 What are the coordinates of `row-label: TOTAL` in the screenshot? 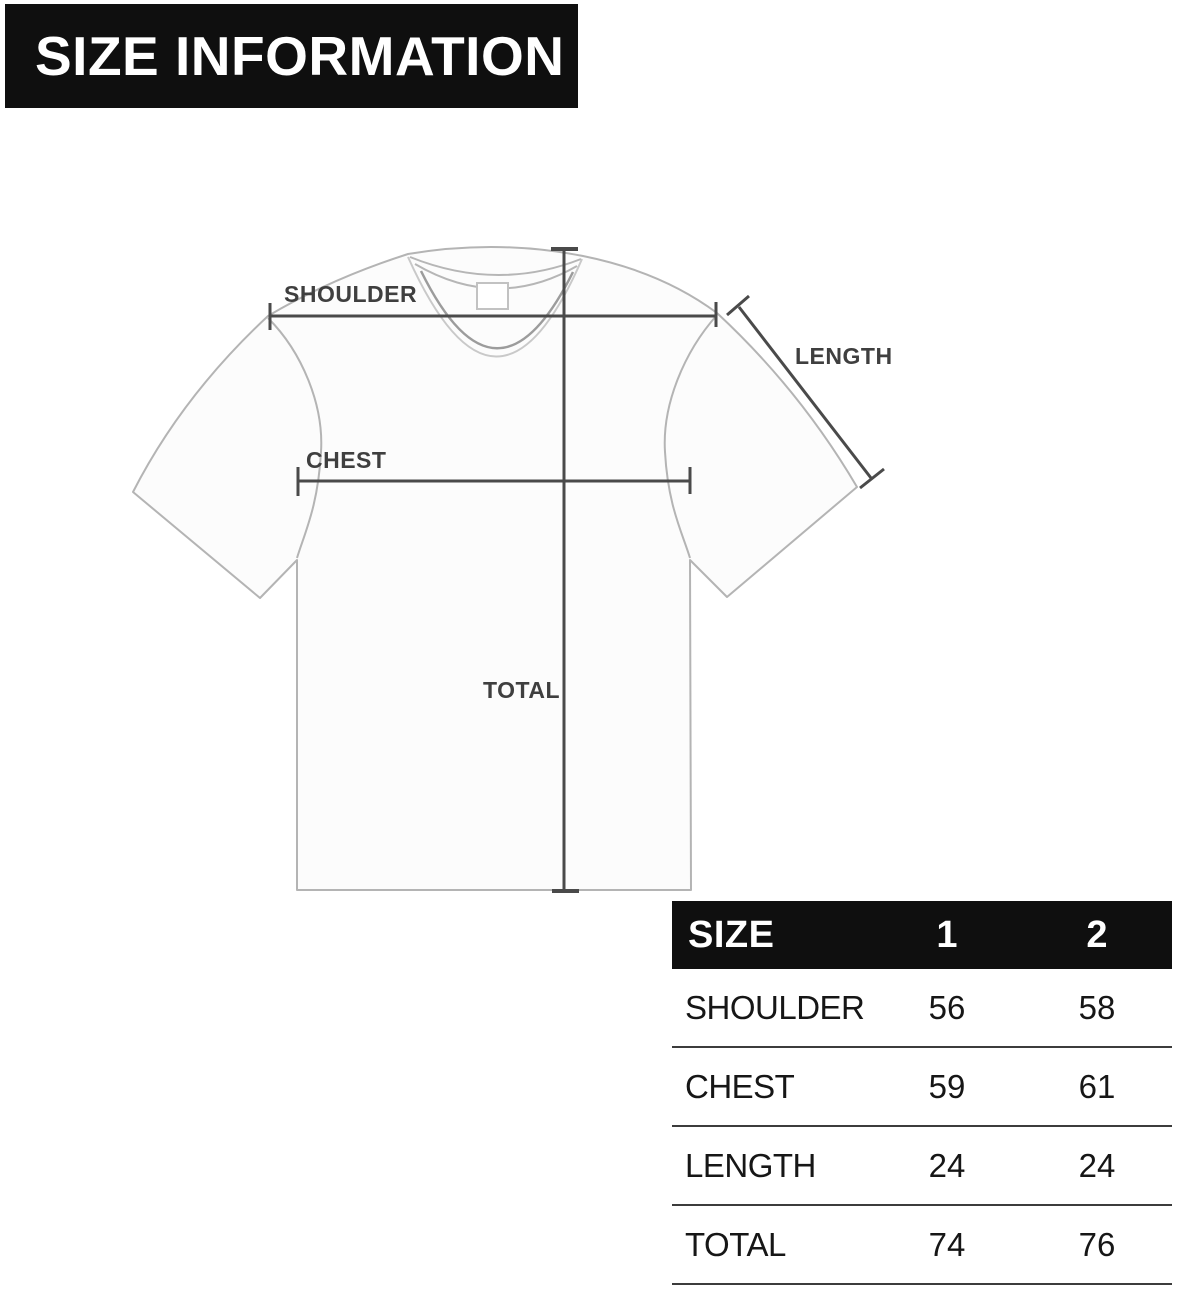 It's located at (735, 1244).